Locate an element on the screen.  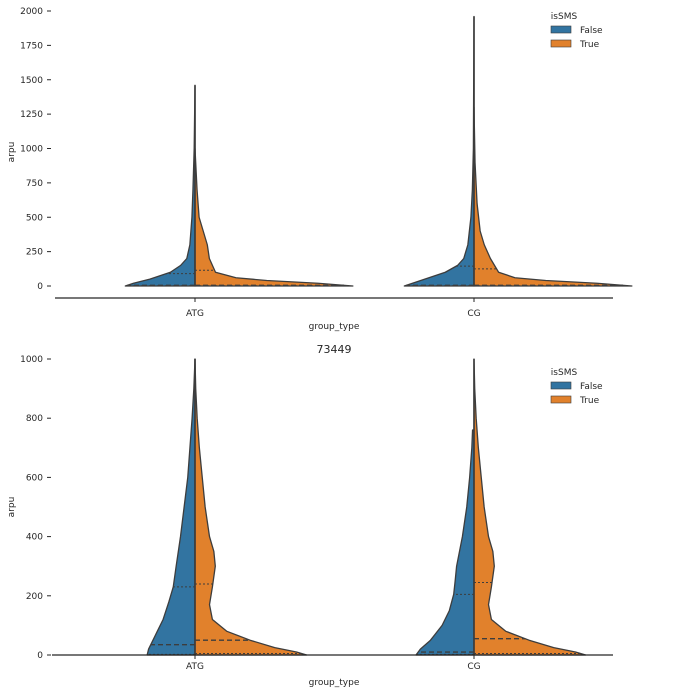
y-tick-label: 1500 is located at coordinates (31, 81).